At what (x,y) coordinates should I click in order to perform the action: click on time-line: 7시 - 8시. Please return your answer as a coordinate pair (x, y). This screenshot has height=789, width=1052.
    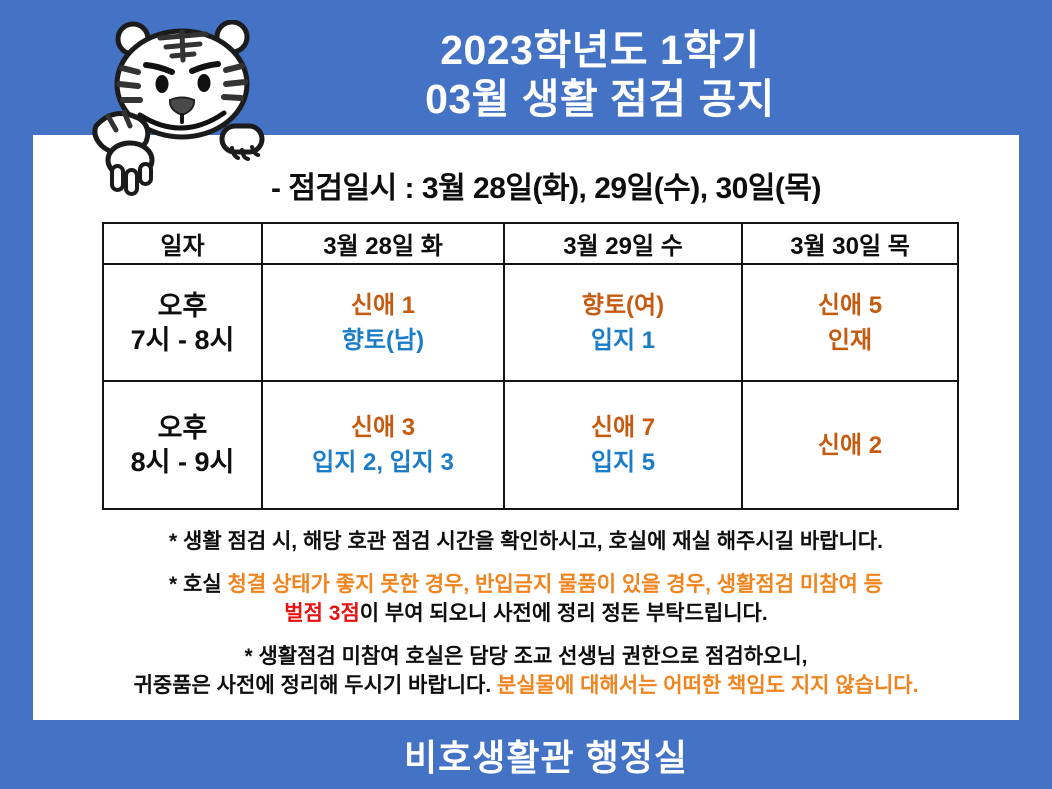
    Looking at the image, I should click on (182, 339).